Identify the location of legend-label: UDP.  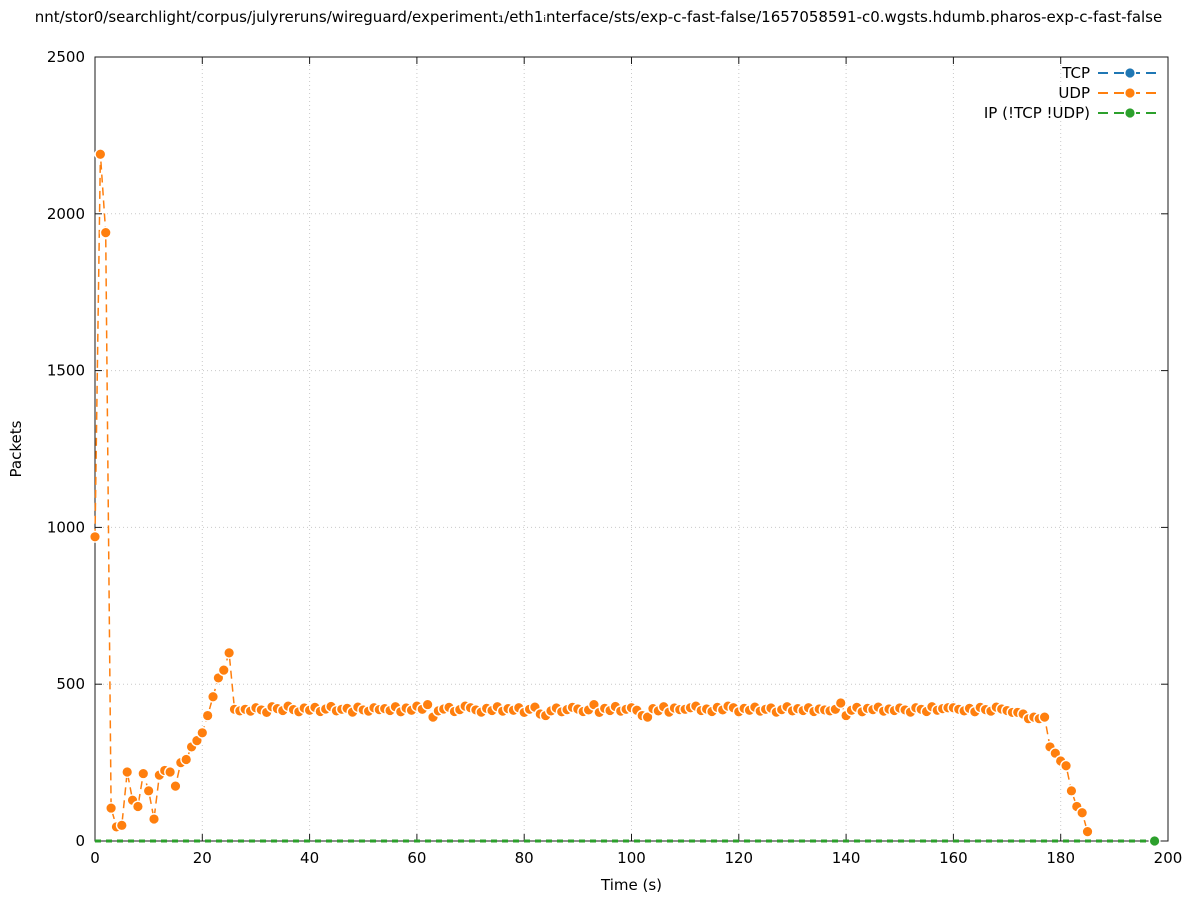
(1074, 93).